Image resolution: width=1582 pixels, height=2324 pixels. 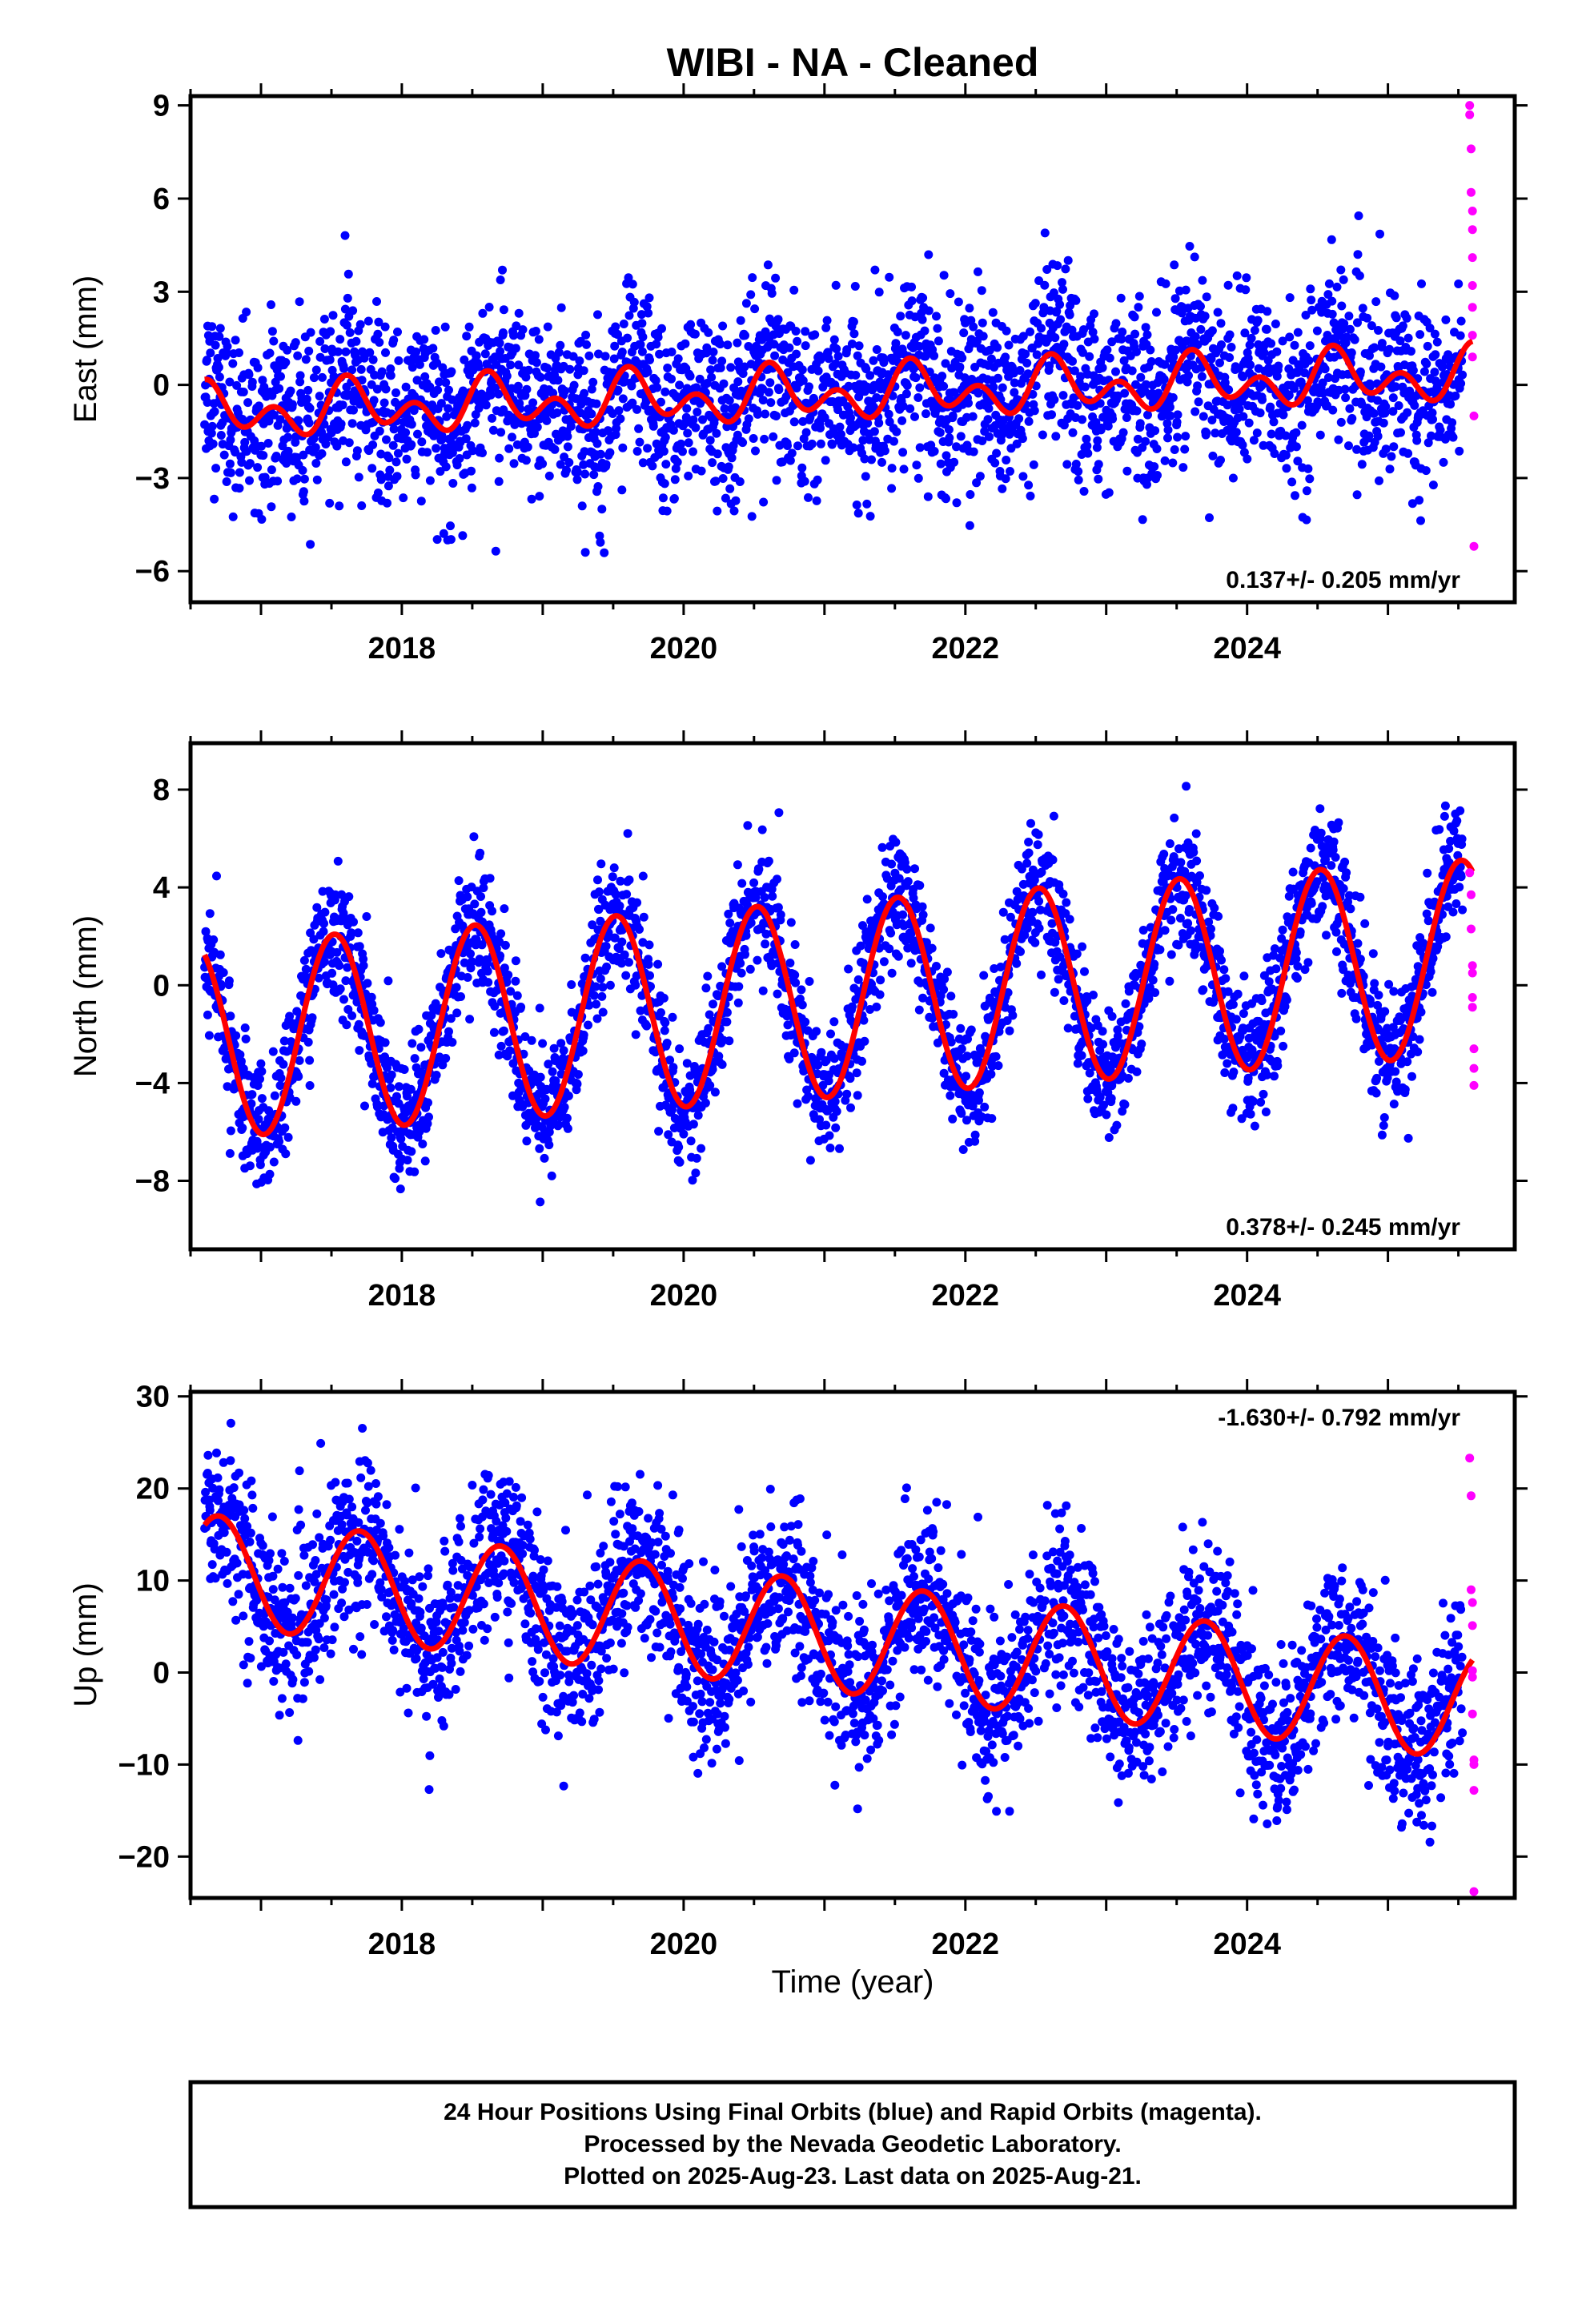 I want to click on rapid-orbit-point, so click(x=1474, y=416).